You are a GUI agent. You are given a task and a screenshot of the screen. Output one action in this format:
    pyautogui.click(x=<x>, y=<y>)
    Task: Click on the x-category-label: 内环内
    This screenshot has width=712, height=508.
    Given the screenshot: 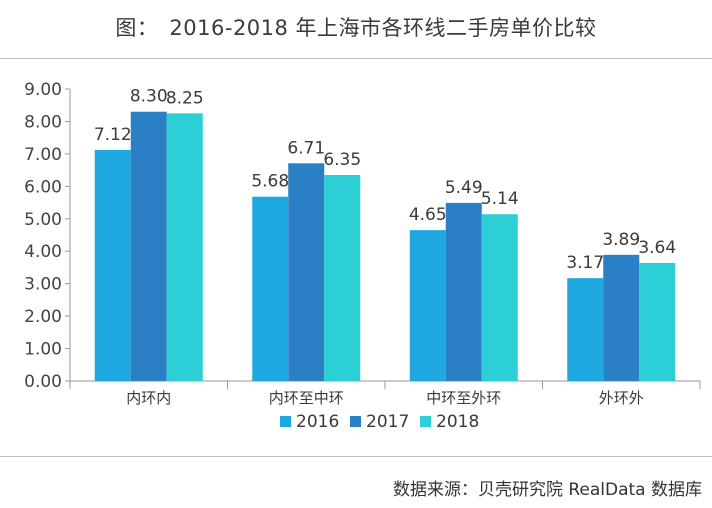 What is the action you would take?
    pyautogui.click(x=148, y=398)
    